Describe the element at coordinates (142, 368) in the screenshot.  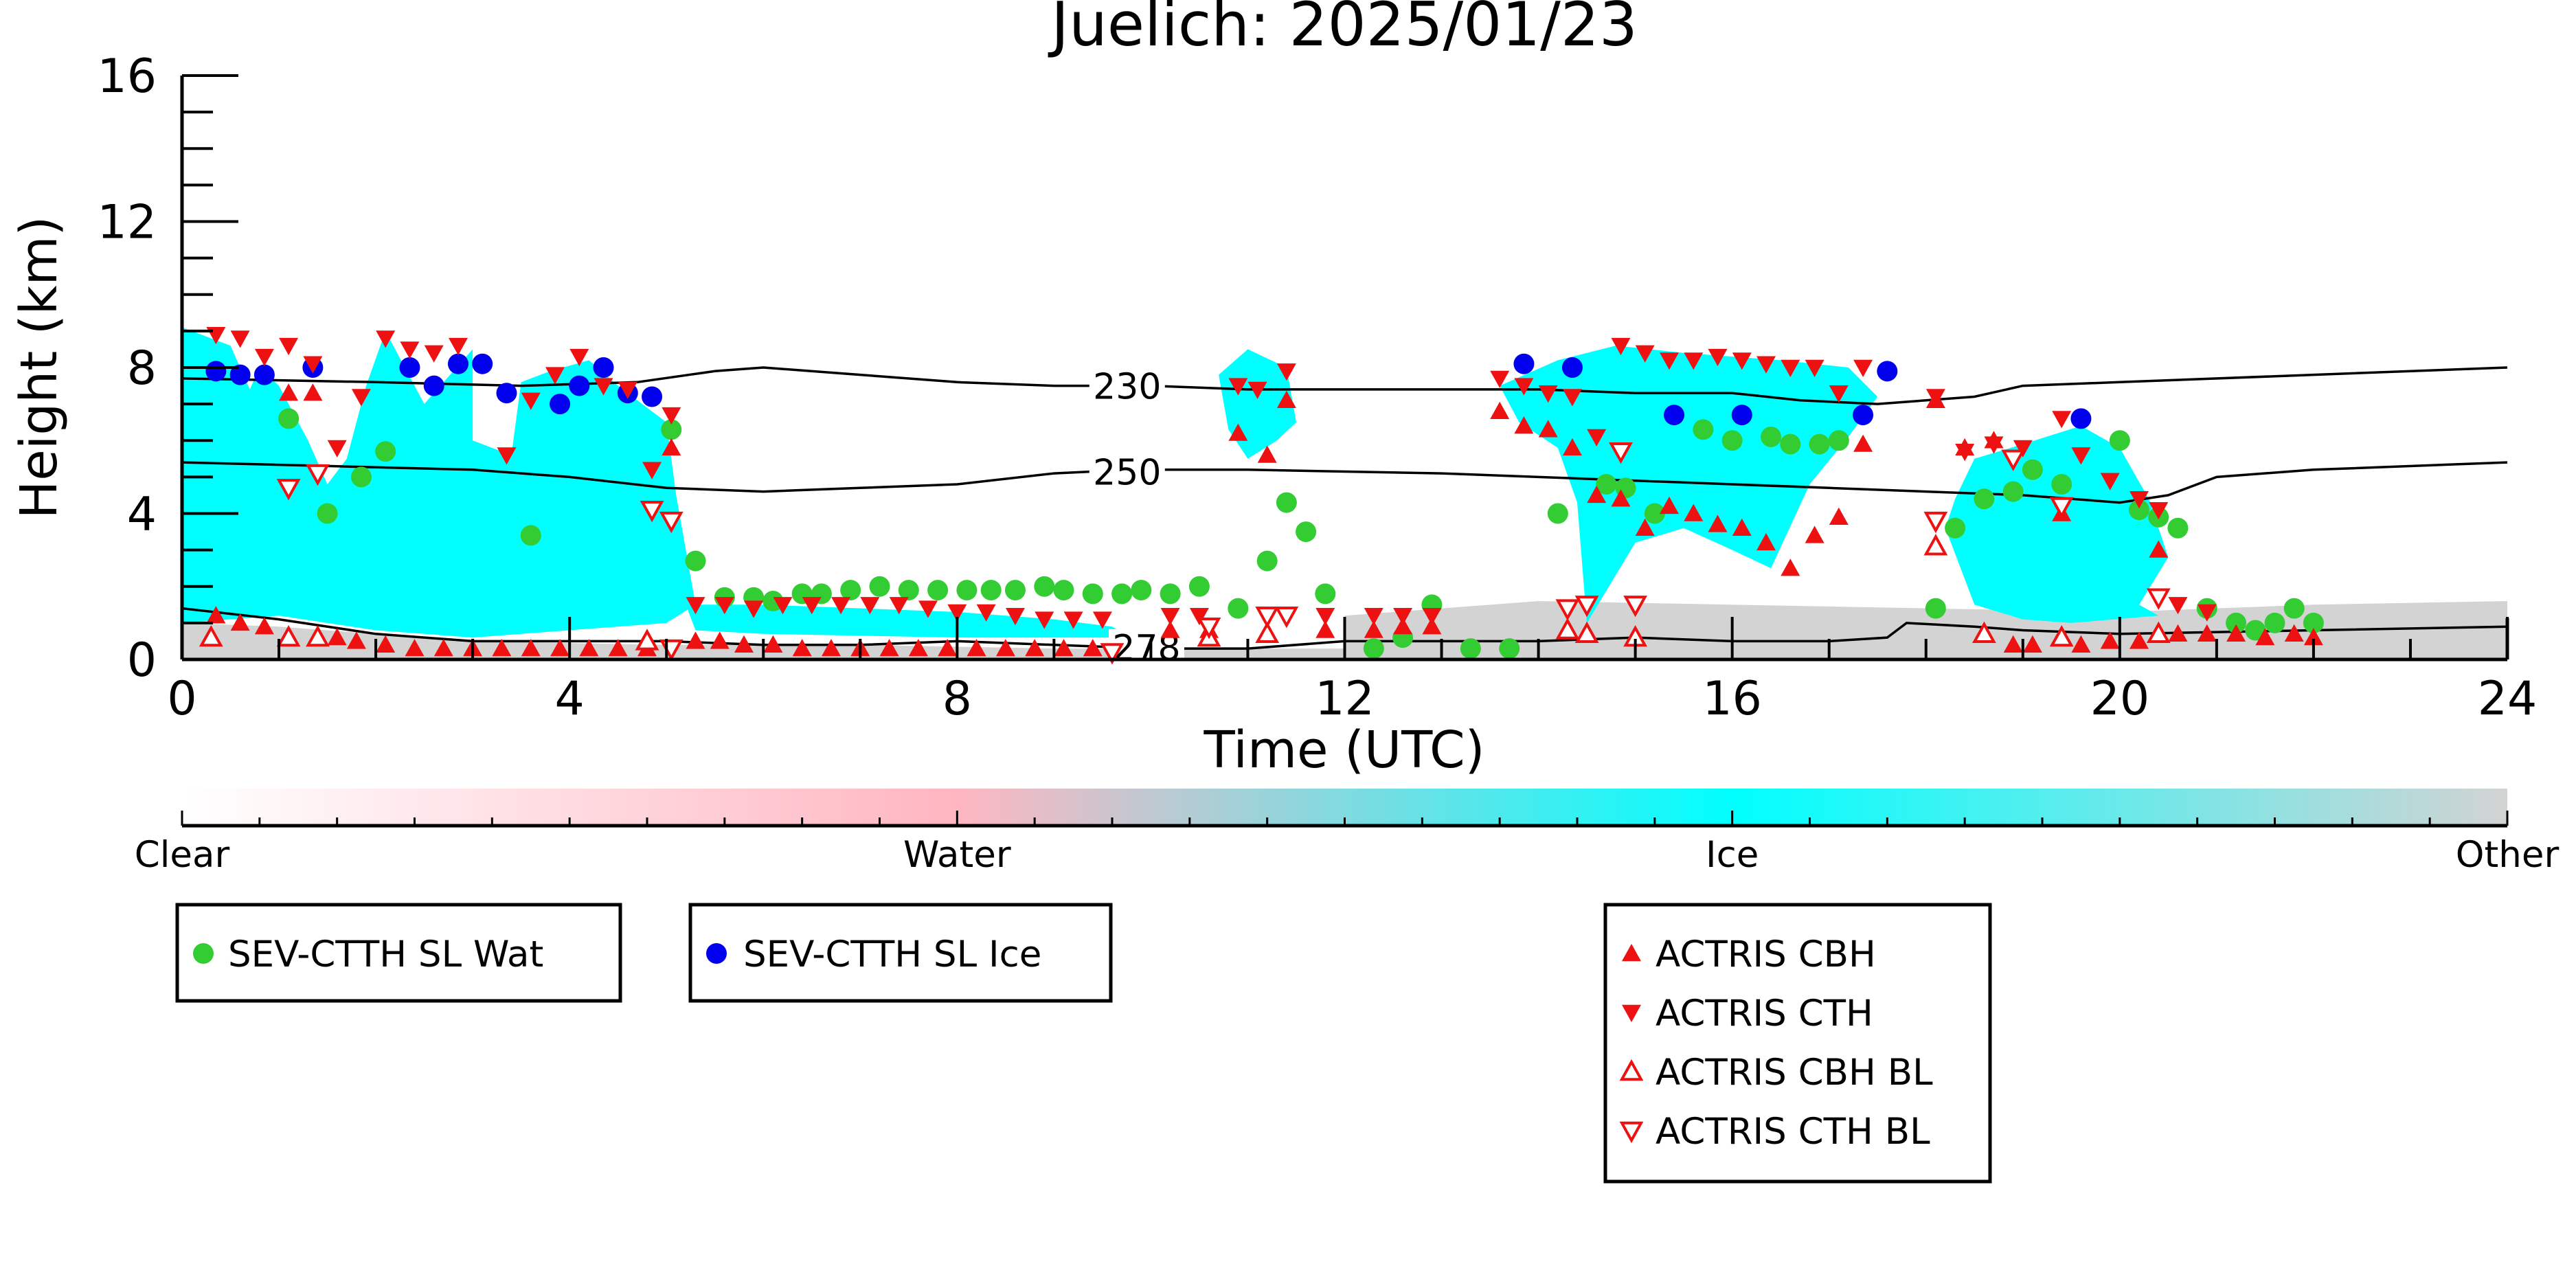
I see `y-tick-label: 8` at that location.